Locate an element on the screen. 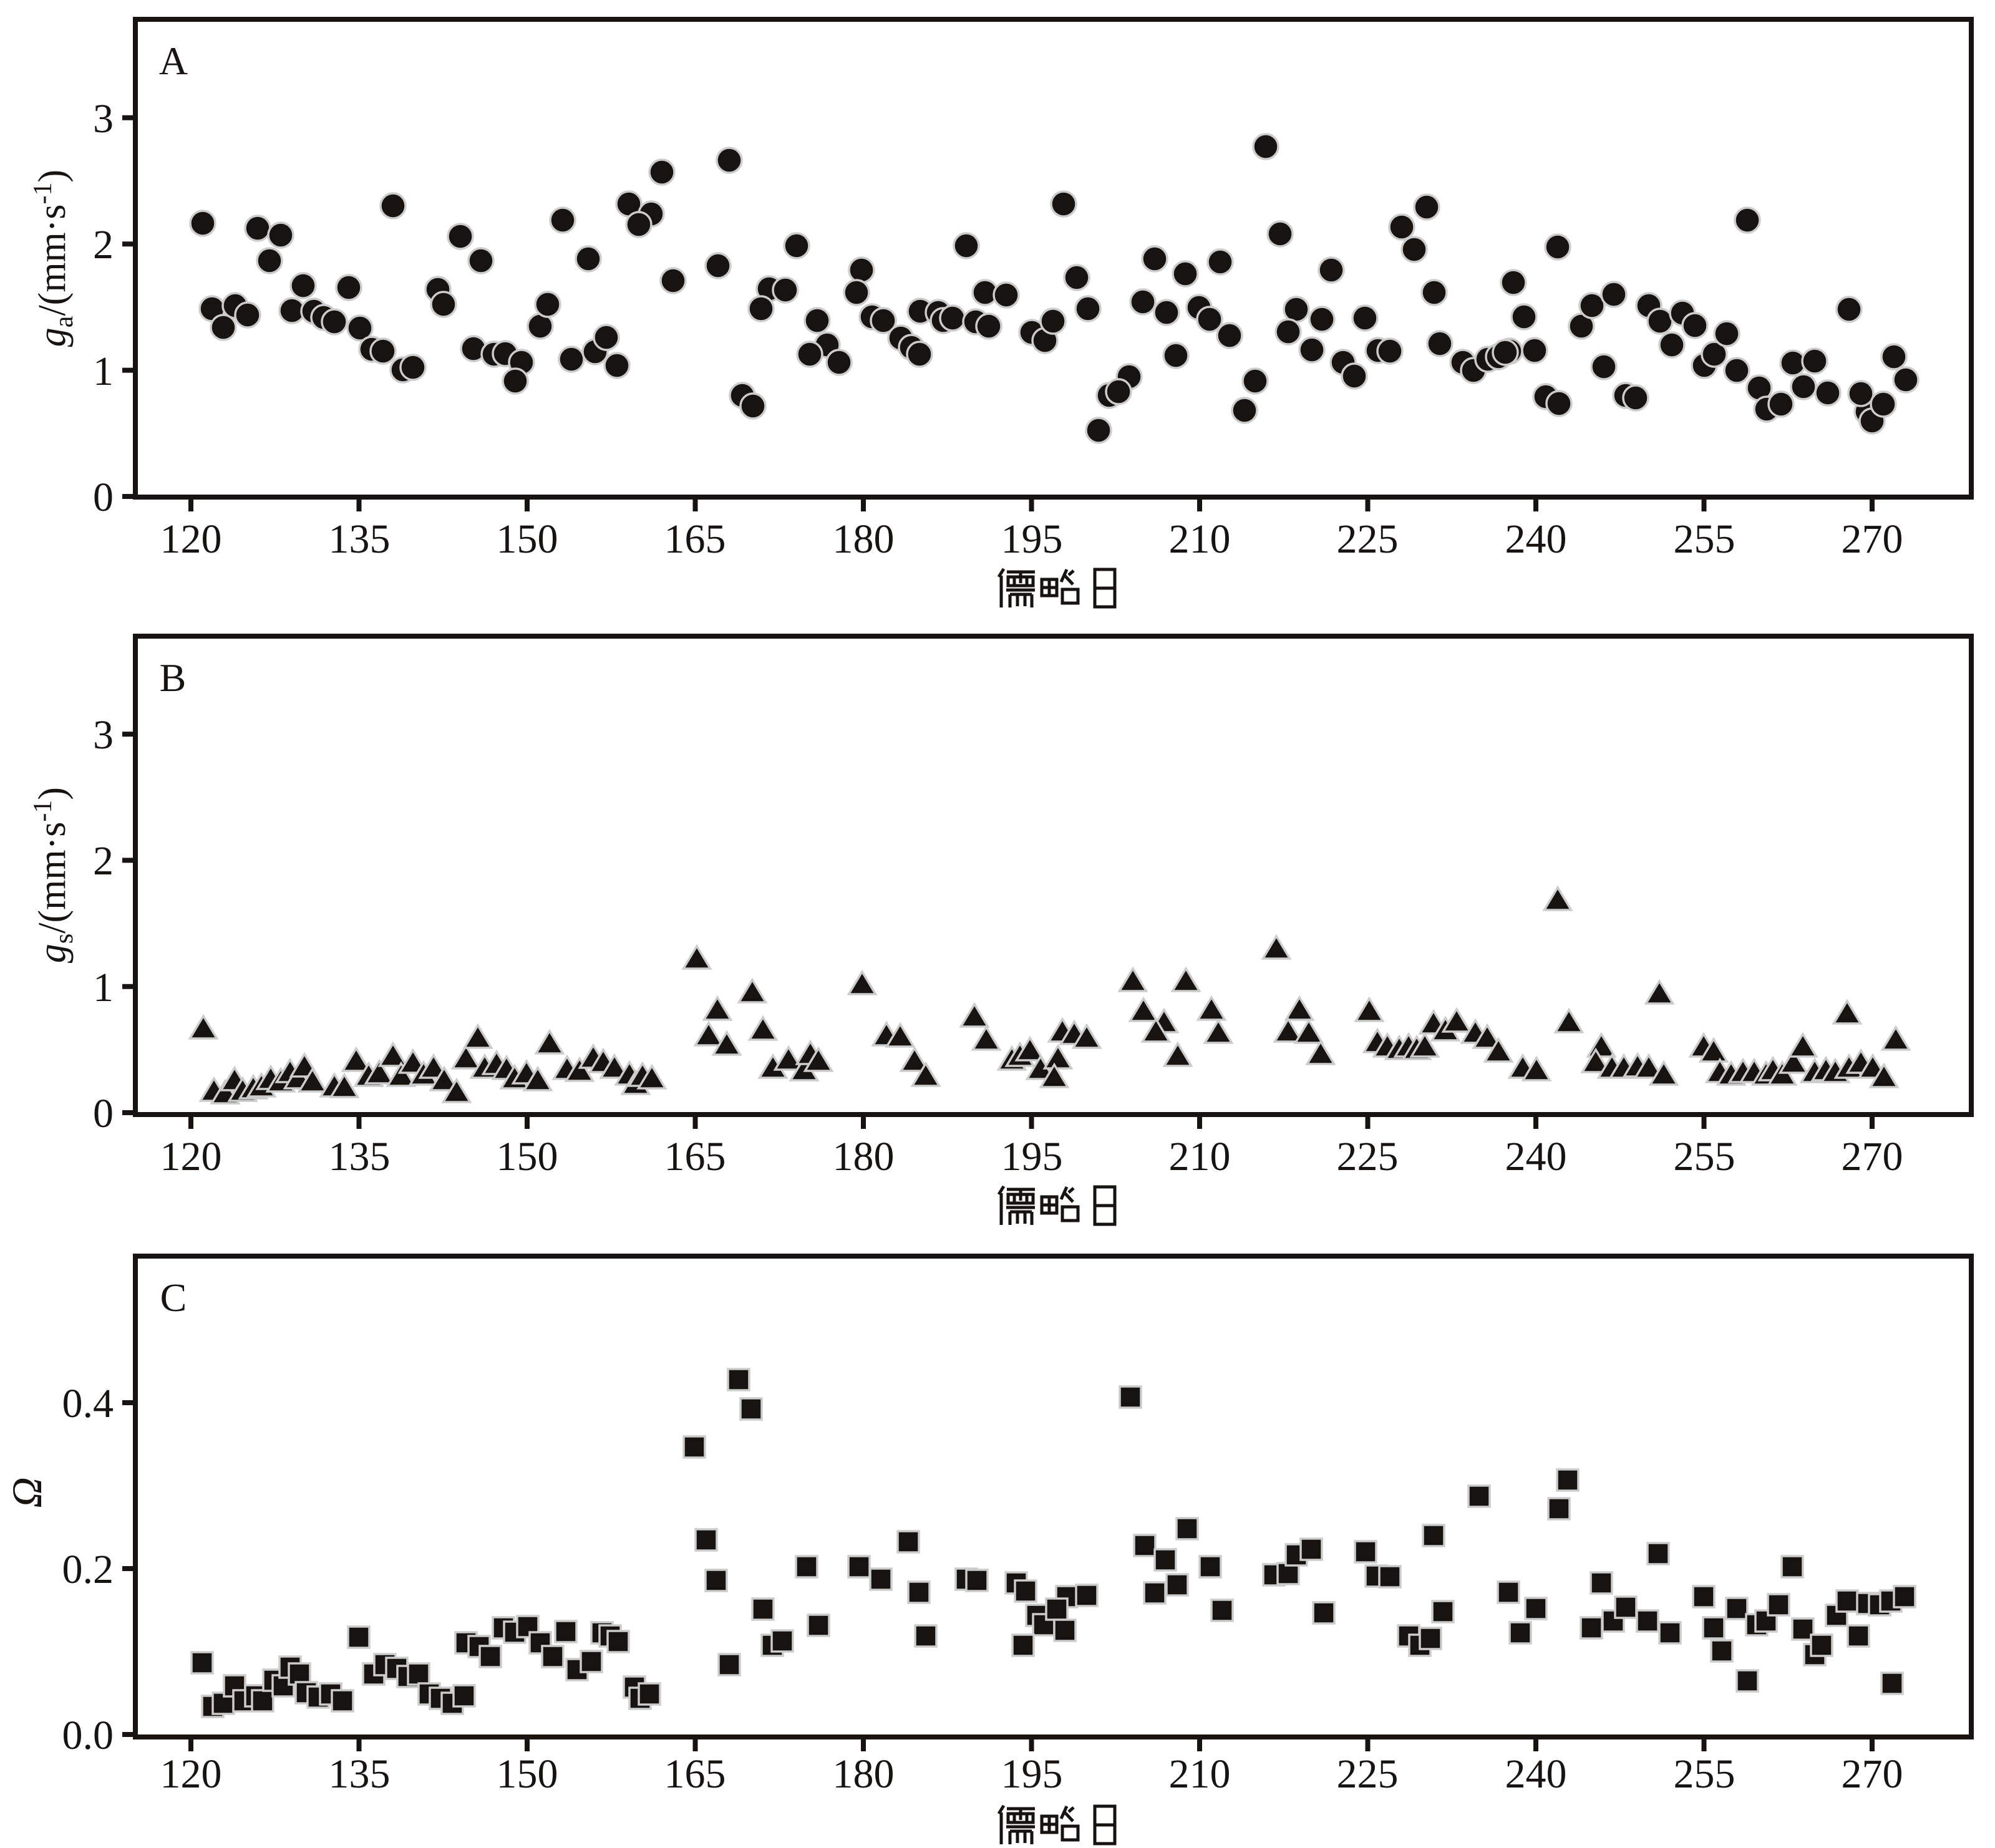  svg-text: 0.4 is located at coordinates (88, 1403).